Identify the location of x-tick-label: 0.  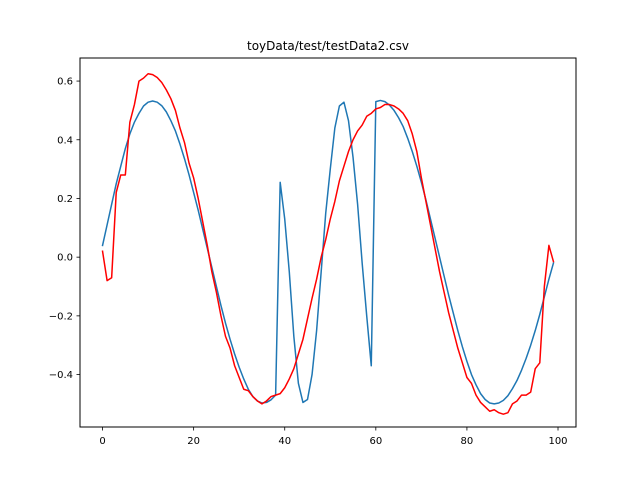
(102, 441).